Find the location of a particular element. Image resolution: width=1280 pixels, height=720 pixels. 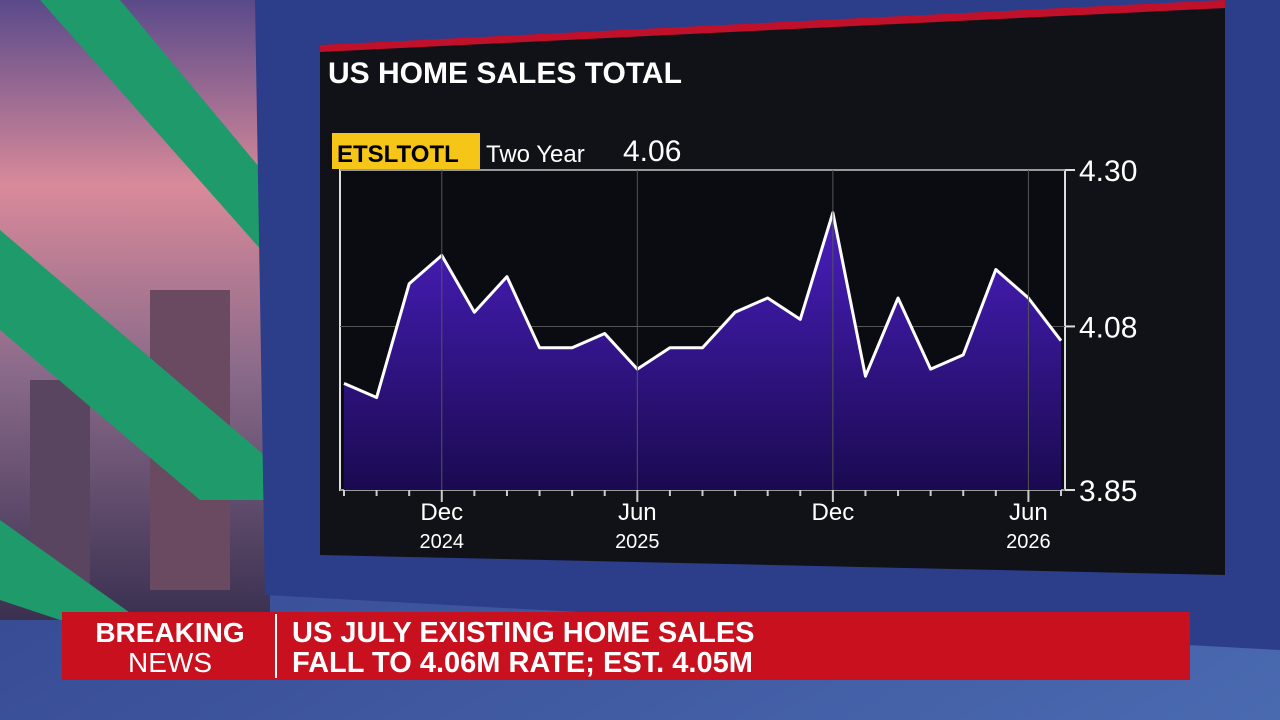

banner-tag: BREAKING is located at coordinates (169, 632).